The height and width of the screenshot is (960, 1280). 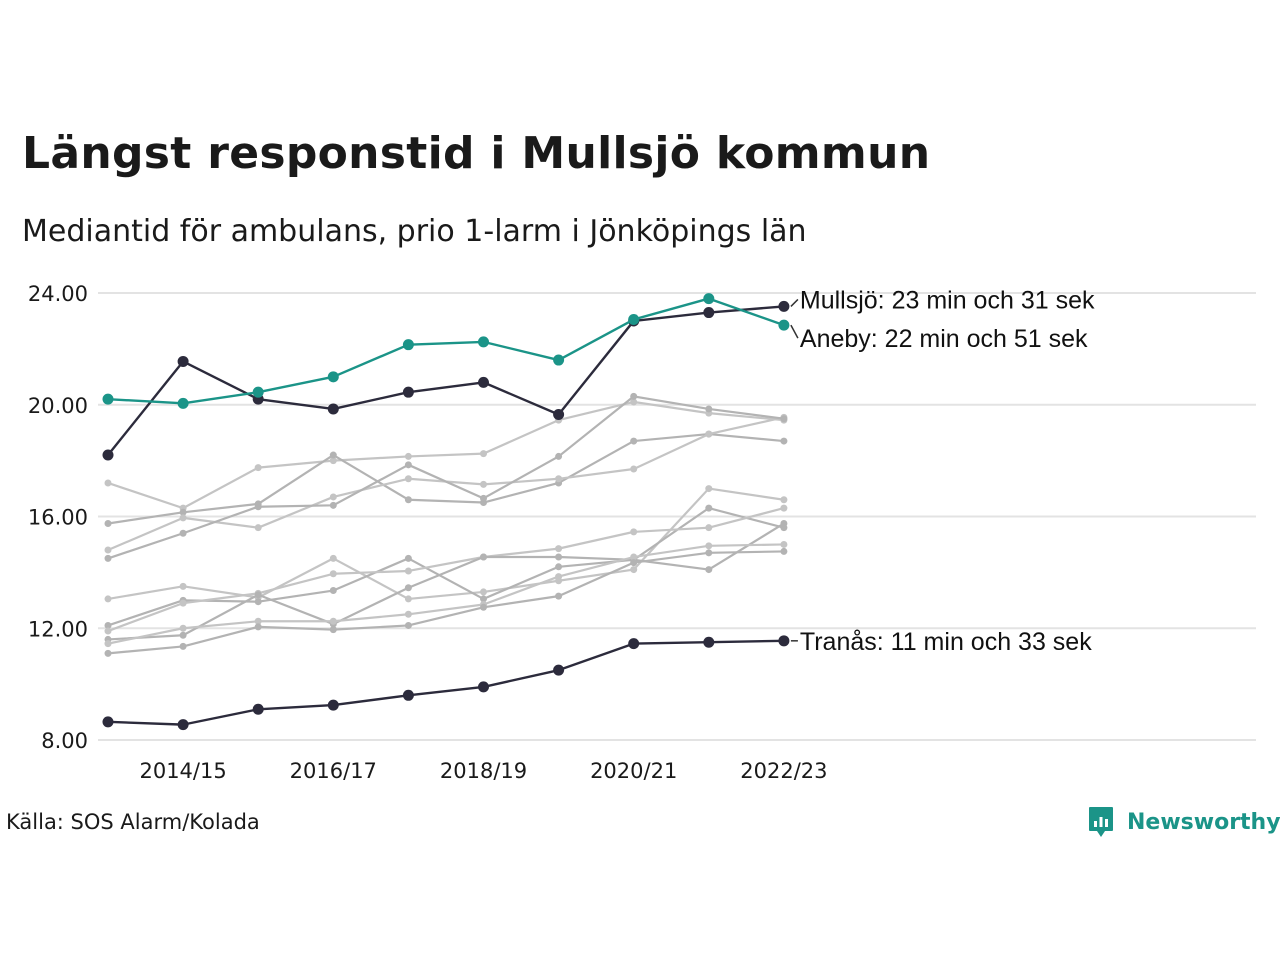 I want to click on x-tick-label: 2022/23, so click(x=783, y=771).